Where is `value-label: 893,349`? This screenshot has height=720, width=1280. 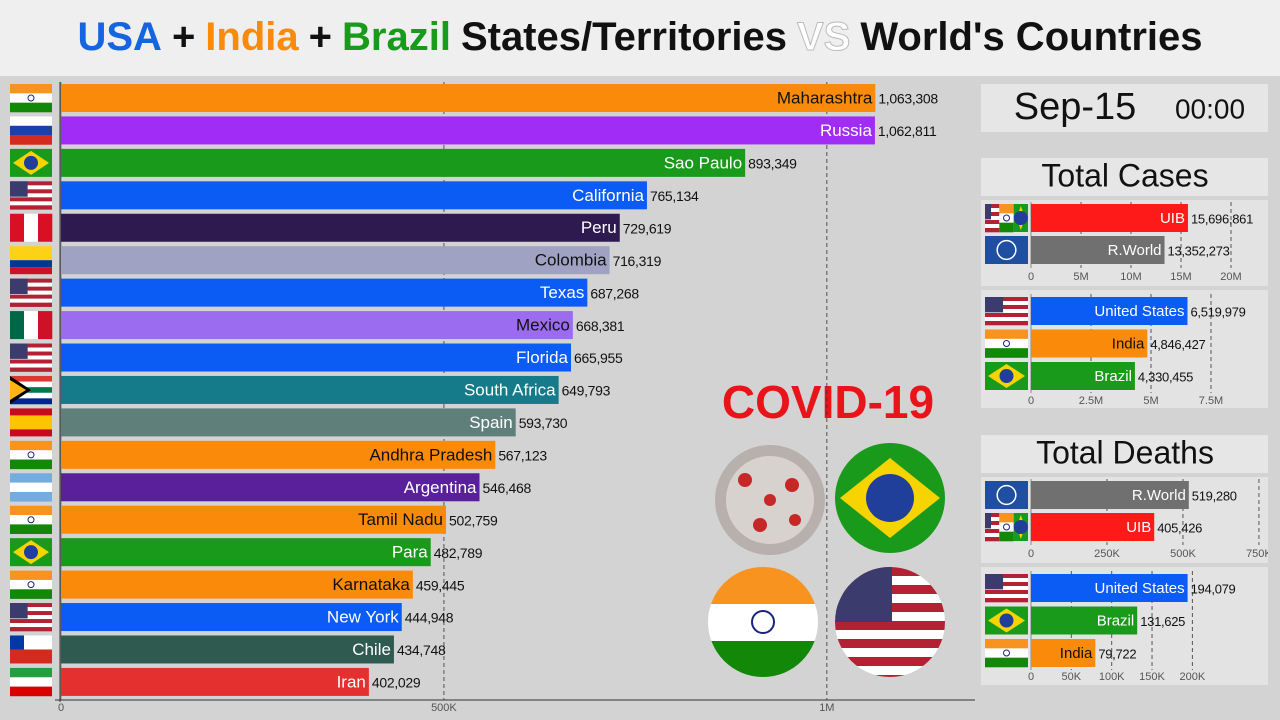 value-label: 893,349 is located at coordinates (772, 164).